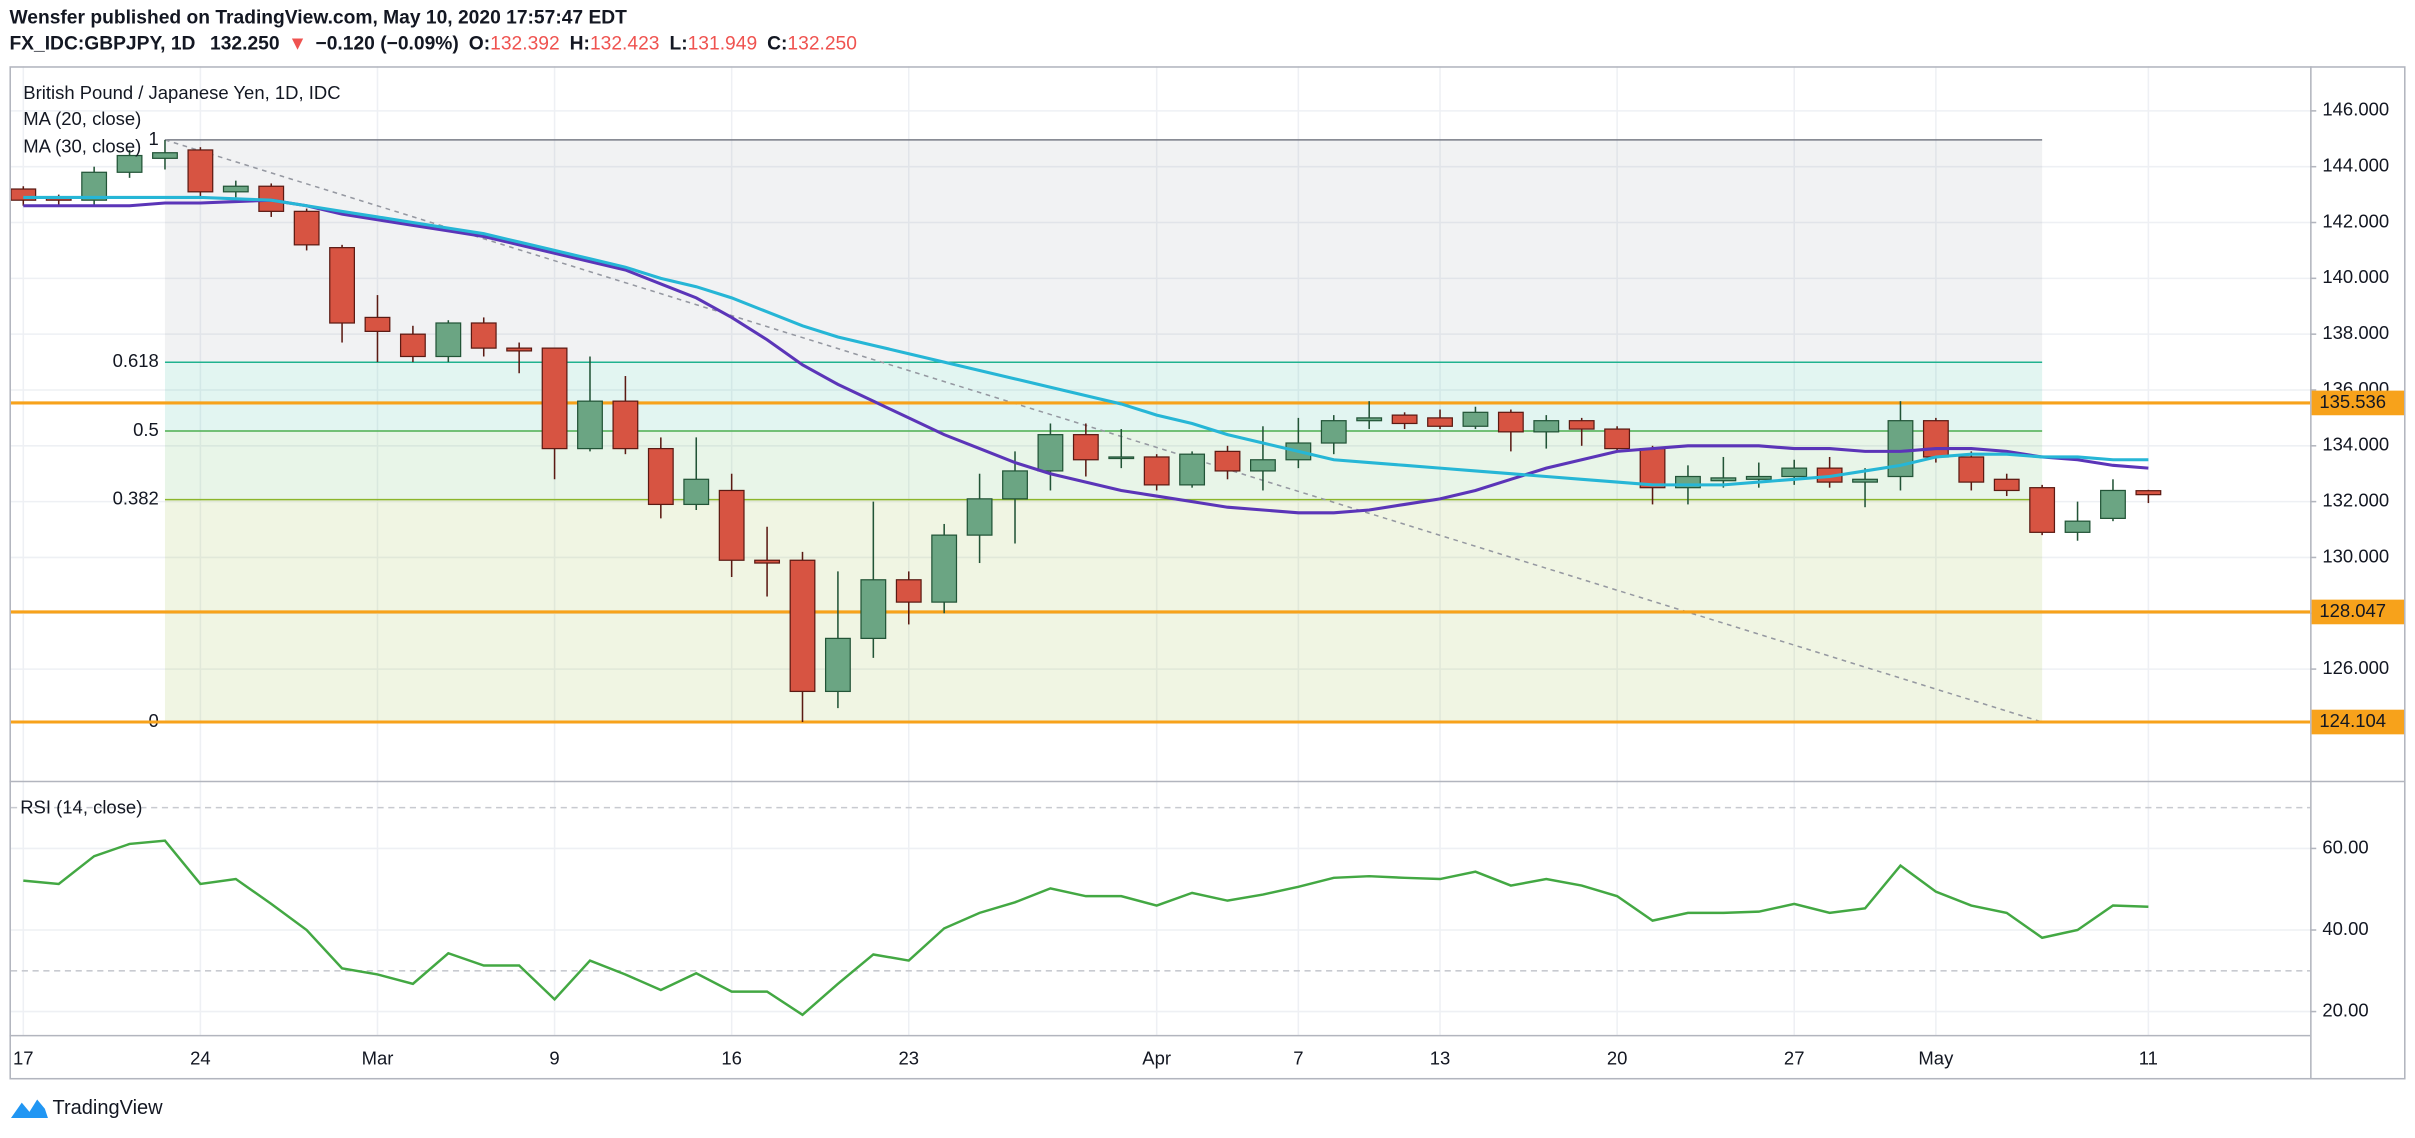  Describe the element at coordinates (146, 429) in the screenshot. I see `fib-label: 0.5` at that location.